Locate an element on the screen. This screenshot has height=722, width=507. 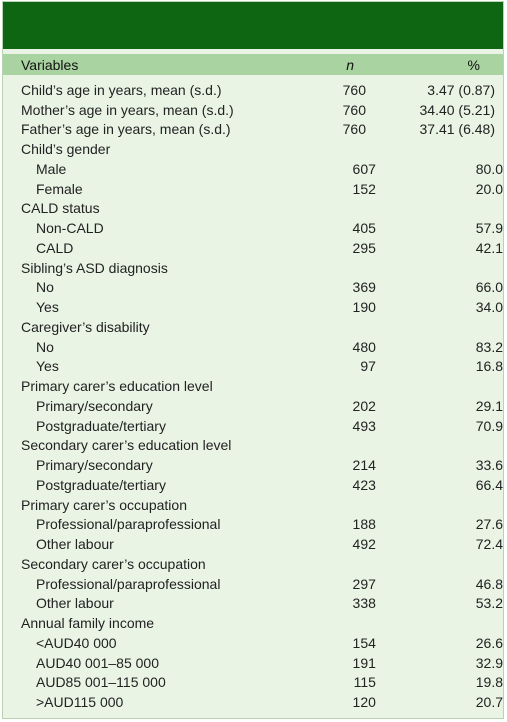
table-row: >AUD115 000 120 20.7 is located at coordinates (253, 702).